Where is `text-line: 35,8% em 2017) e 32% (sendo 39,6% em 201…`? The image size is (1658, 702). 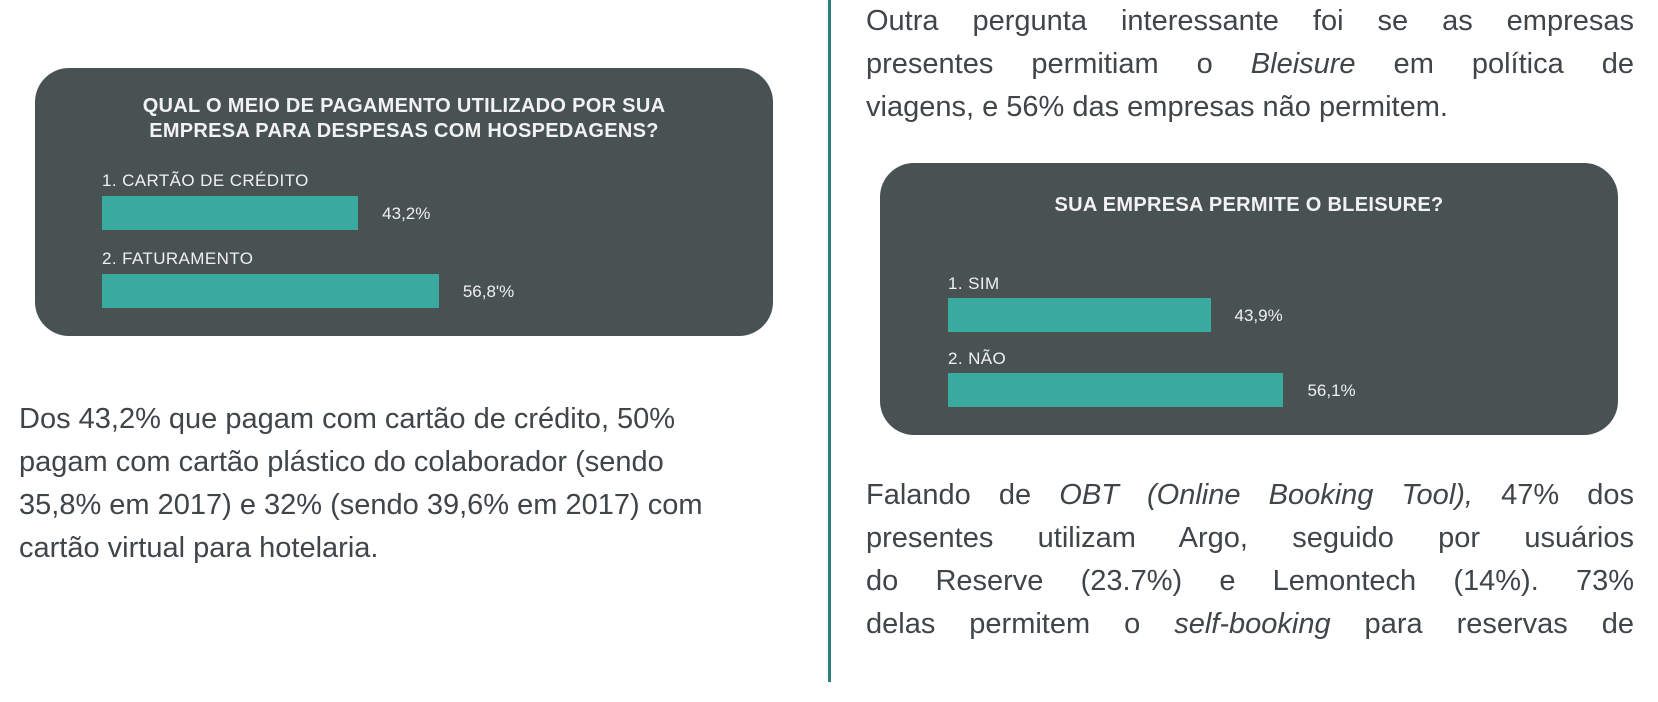
text-line: 35,8% em 2017) e 32% (sendo 39,6% em 201… is located at coordinates (361, 505).